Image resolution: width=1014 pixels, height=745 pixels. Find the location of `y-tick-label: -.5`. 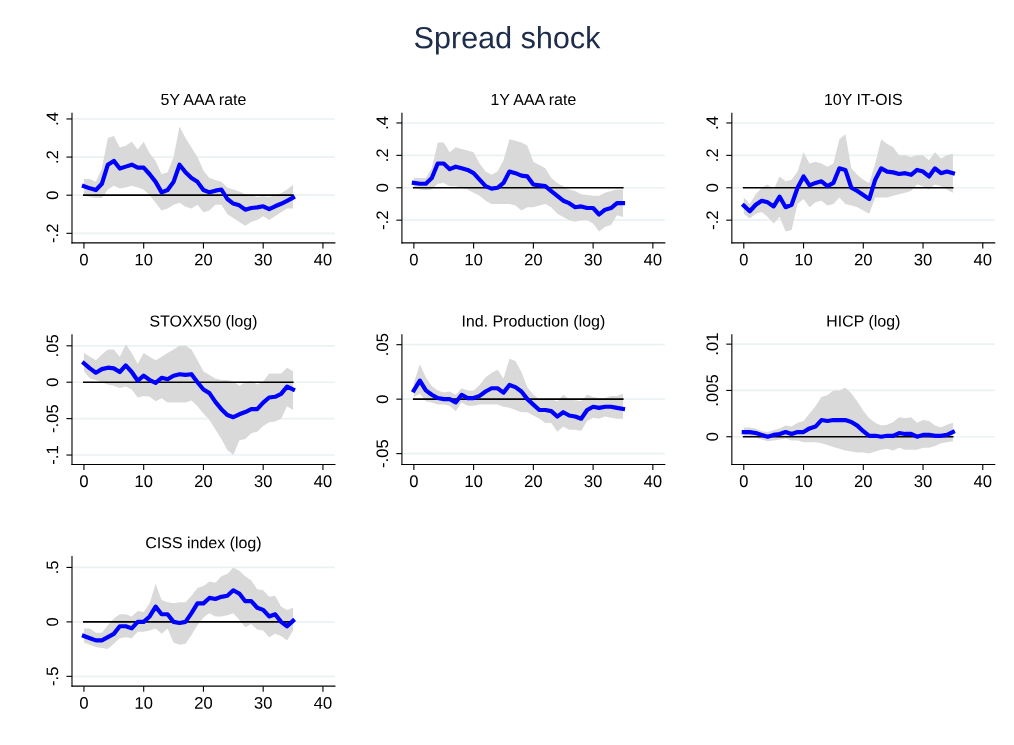

y-tick-label: -.5 is located at coordinates (52, 676).